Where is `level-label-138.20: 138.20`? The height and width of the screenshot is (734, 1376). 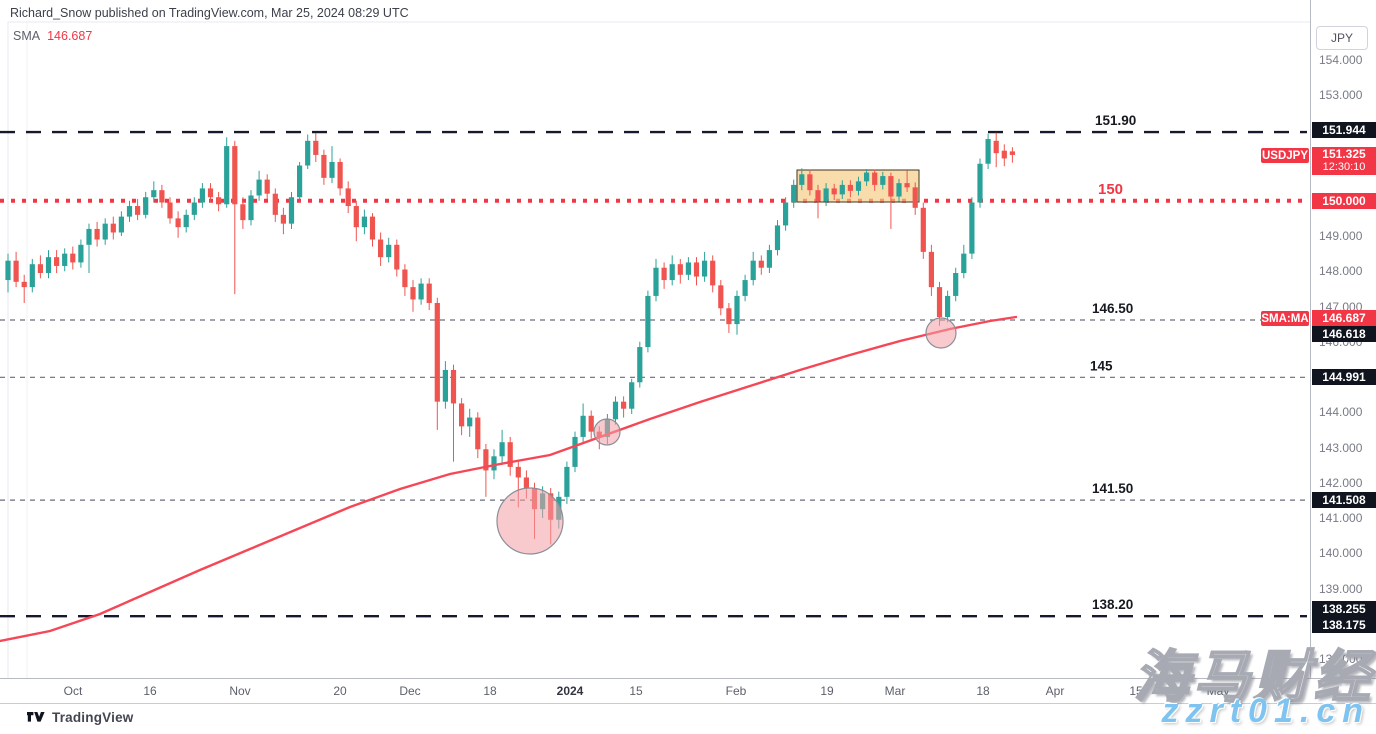
level-label-138.20: 138.20 is located at coordinates (1112, 604).